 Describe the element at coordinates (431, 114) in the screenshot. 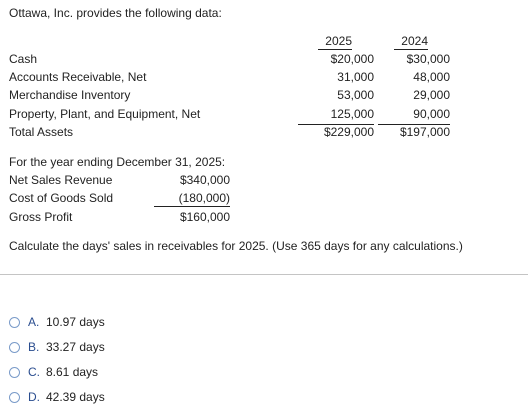

I see `row-2024-ppe: 90,000` at that location.